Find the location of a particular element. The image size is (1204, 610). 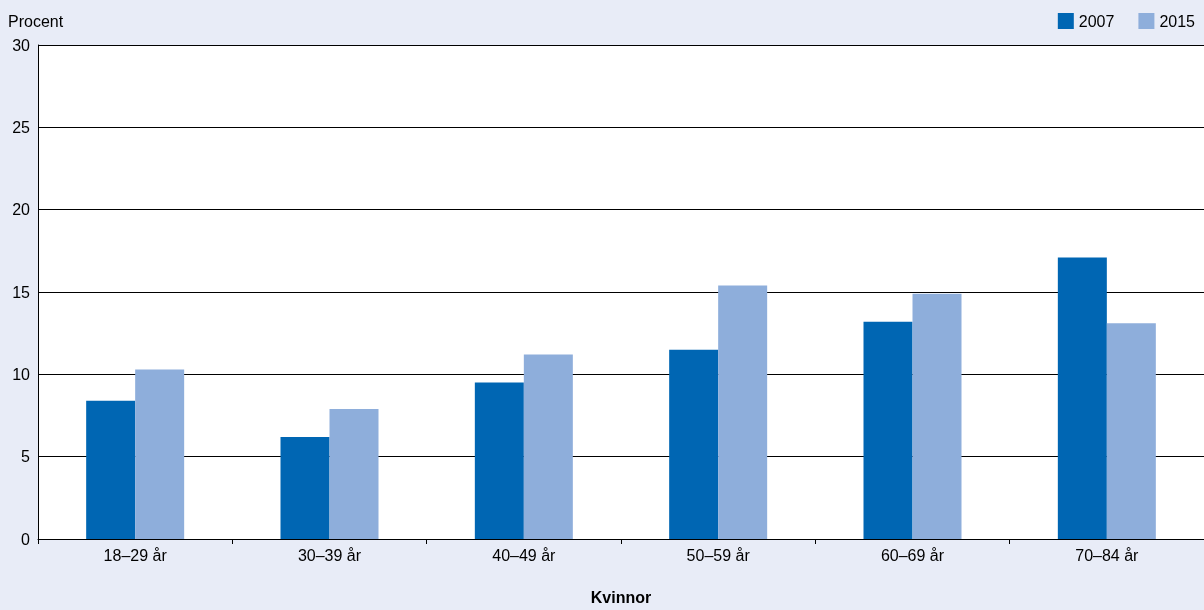

legend-label: 2007 is located at coordinates (1096, 21).